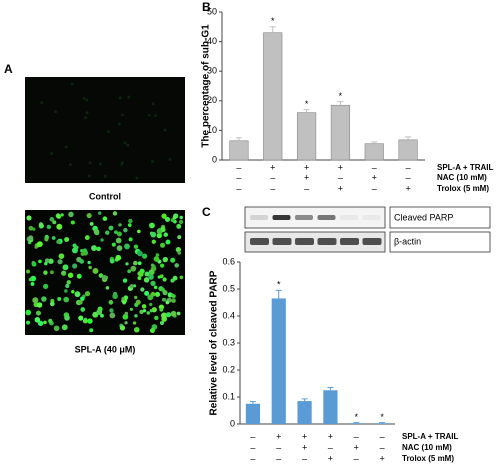 The height and width of the screenshot is (468, 500). Describe the element at coordinates (8, 69) in the screenshot. I see `panel-label: A` at that location.